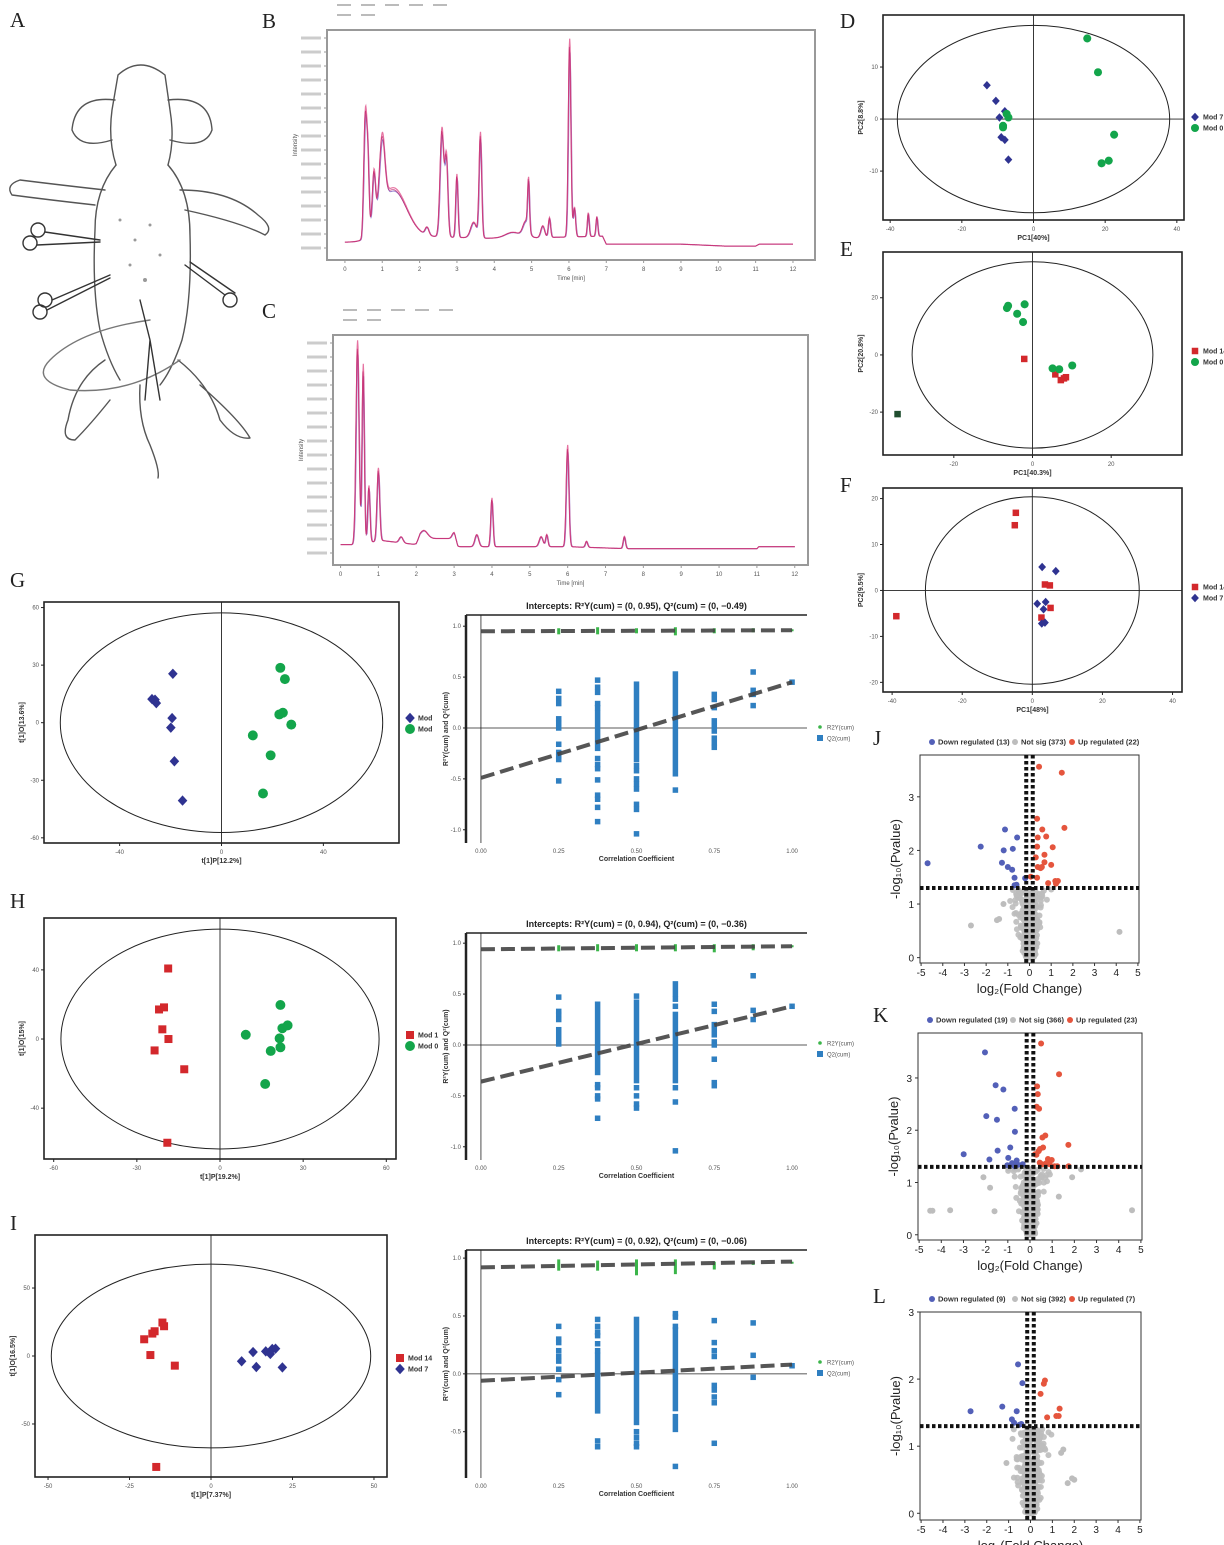 The height and width of the screenshot is (1545, 1224). What do you see at coordinates (873, 683) in the screenshot?
I see `y-tick-label: -20` at bounding box center [873, 683].